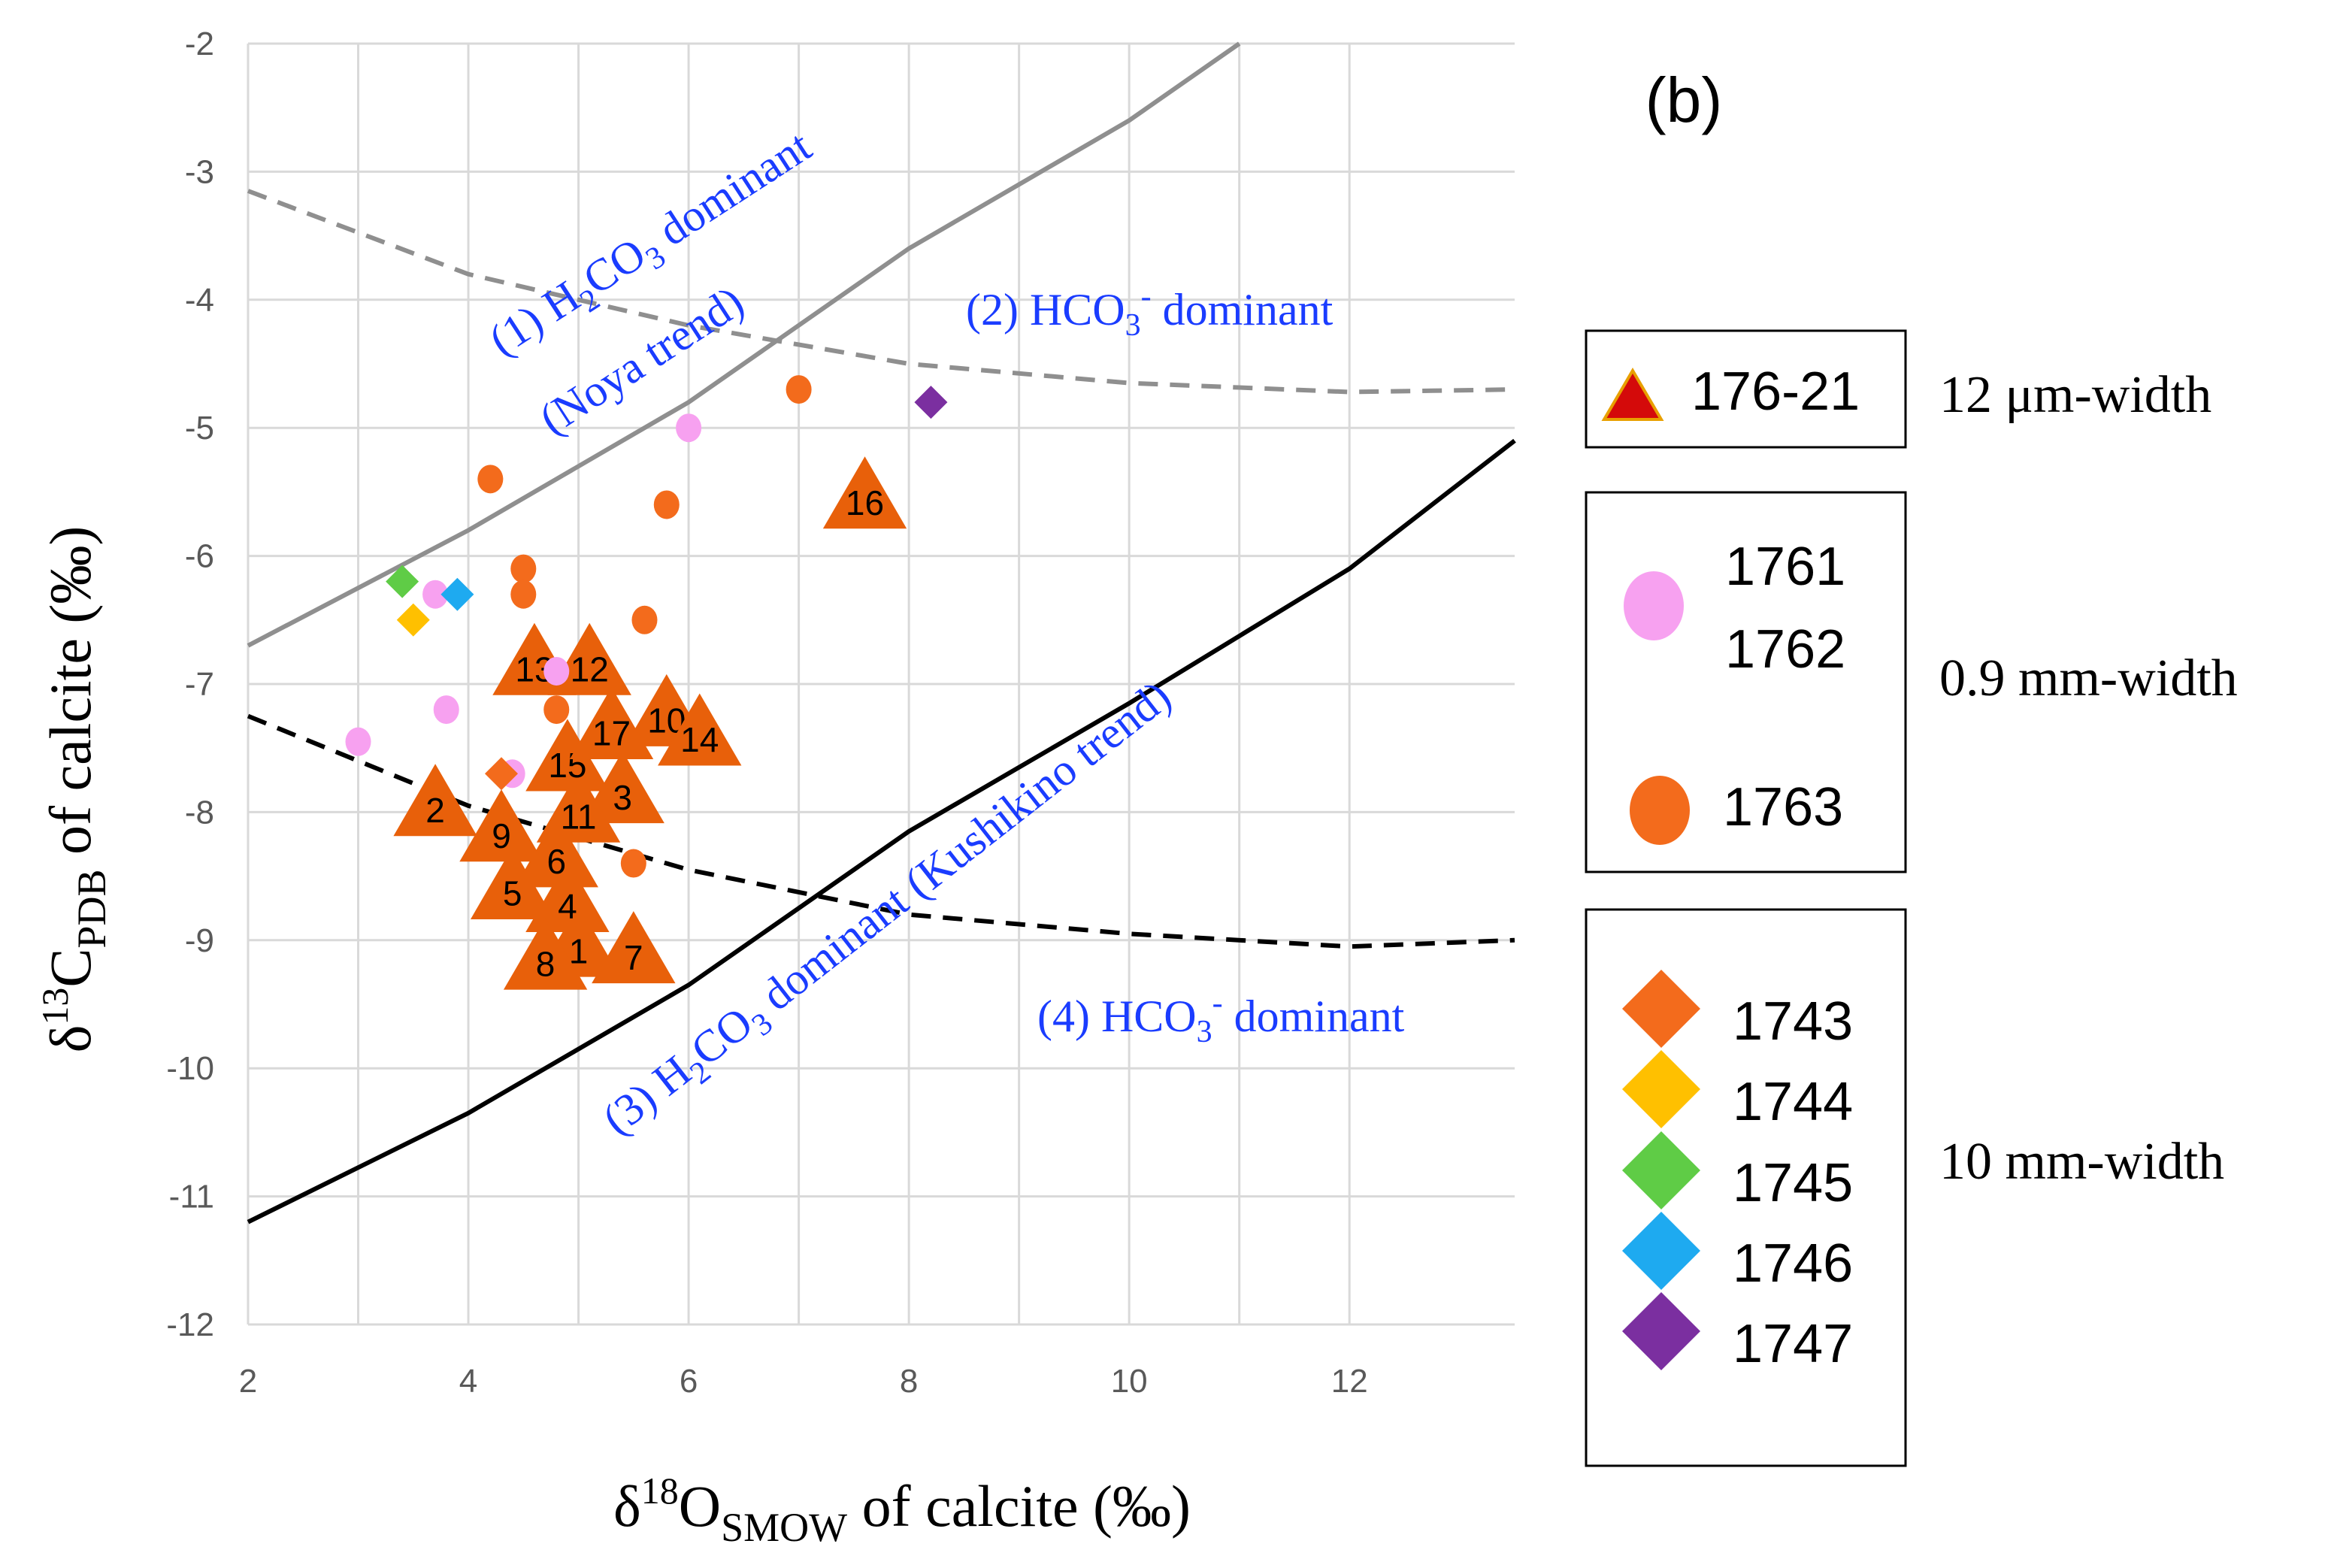  What do you see at coordinates (2082, 1162) in the screenshot?
I see `legend-width-10mm: 10 mm-width` at bounding box center [2082, 1162].